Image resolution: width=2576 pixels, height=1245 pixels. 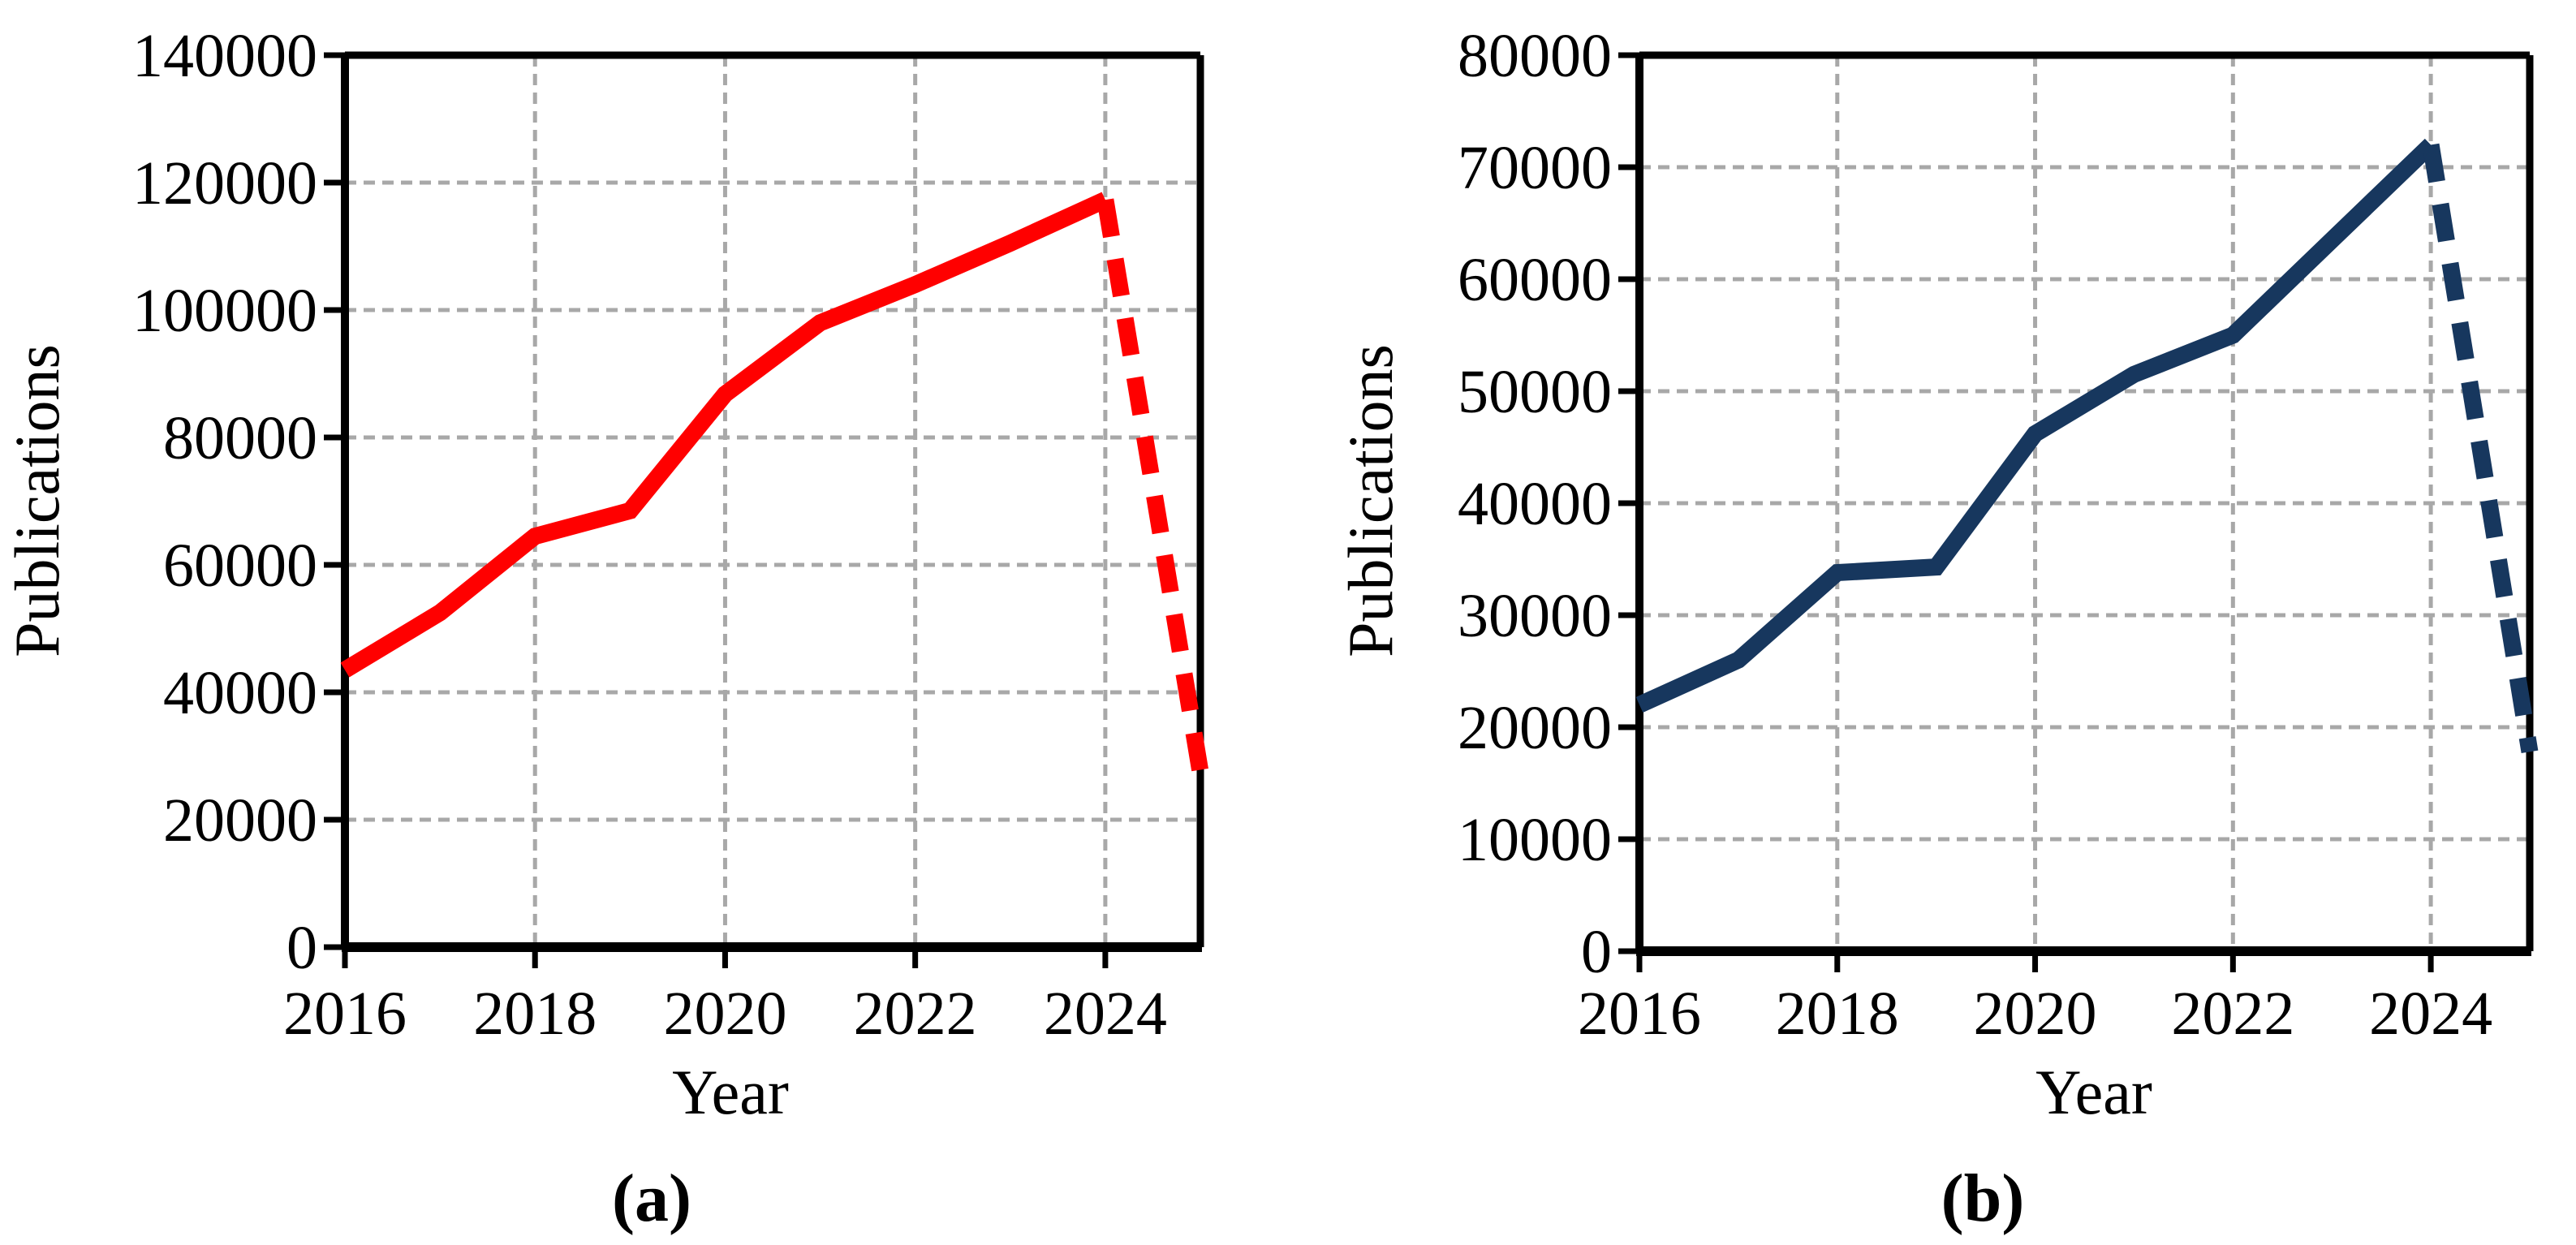 I want to click on y-tick-label: 70000, so click(x=1535, y=168).